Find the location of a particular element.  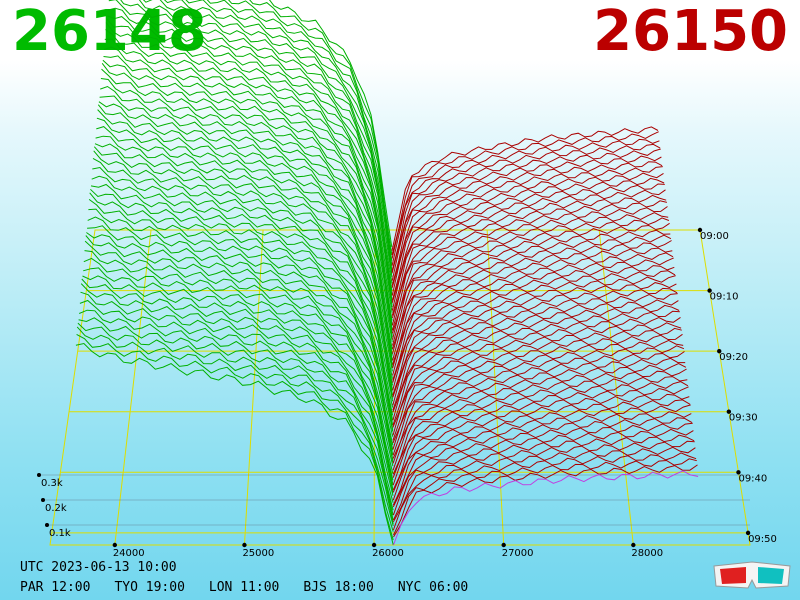

x-tick-label: 28000 is located at coordinates (647, 553).